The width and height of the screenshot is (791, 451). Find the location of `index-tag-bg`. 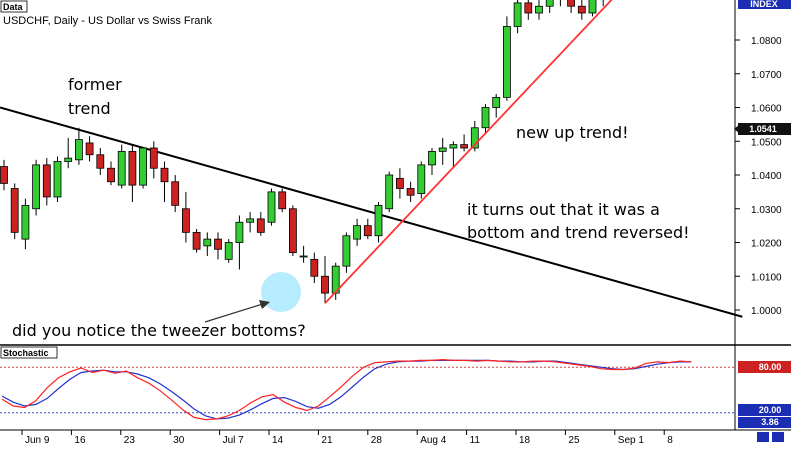

index-tag-bg is located at coordinates (764, 4).